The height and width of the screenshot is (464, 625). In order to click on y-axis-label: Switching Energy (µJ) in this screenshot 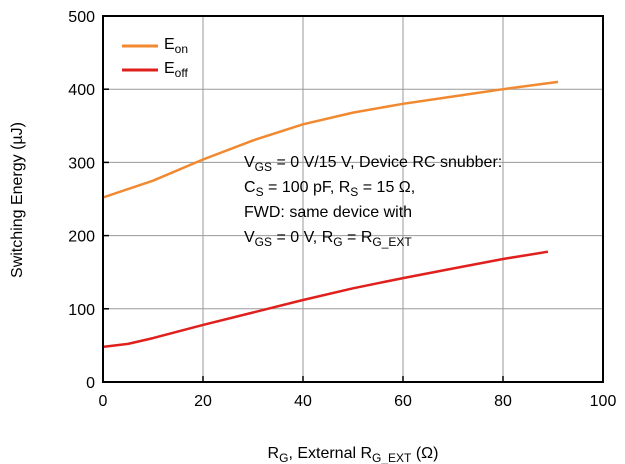, I will do `click(17, 200)`.